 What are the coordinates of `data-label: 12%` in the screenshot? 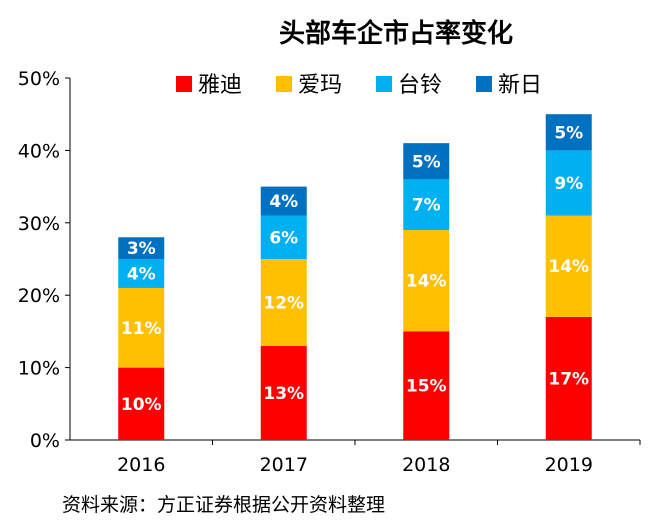 It's located at (283, 303).